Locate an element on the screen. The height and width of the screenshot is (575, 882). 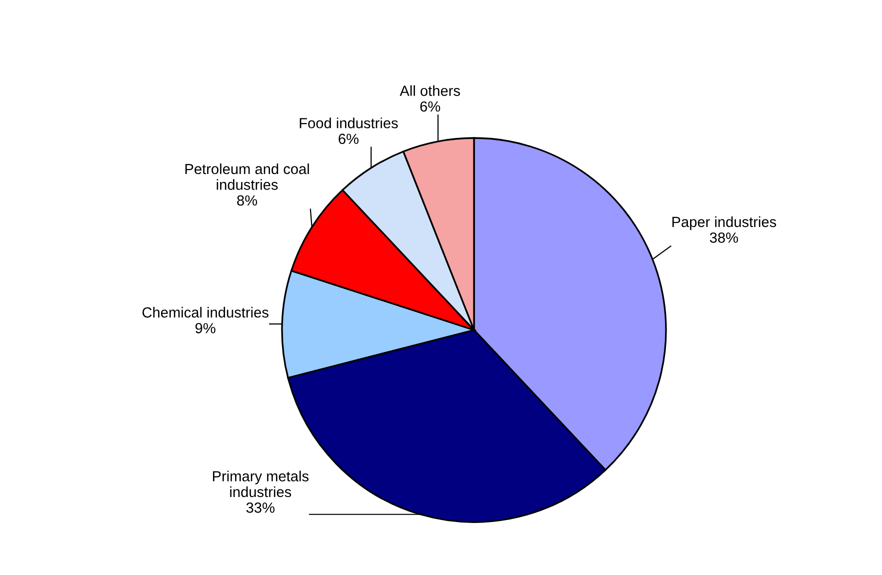
slice-label: Food industries is located at coordinates (349, 123).